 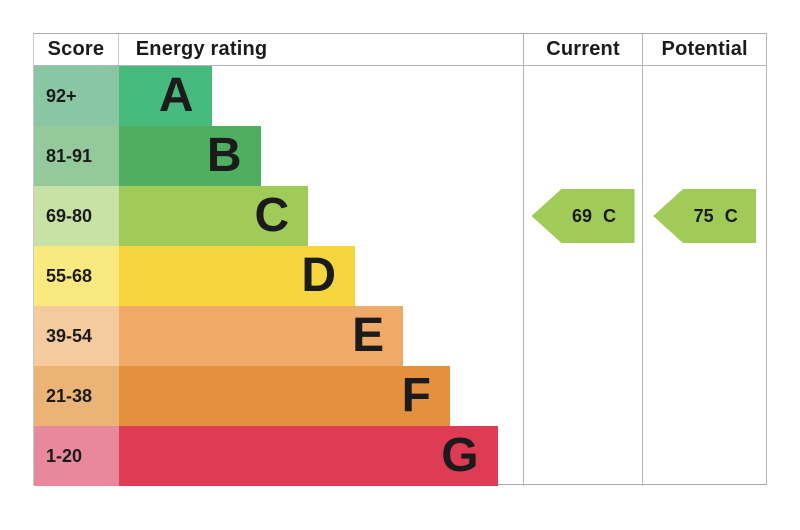 I want to click on energy-rating-column-header: Energy rating, so click(x=201, y=49).